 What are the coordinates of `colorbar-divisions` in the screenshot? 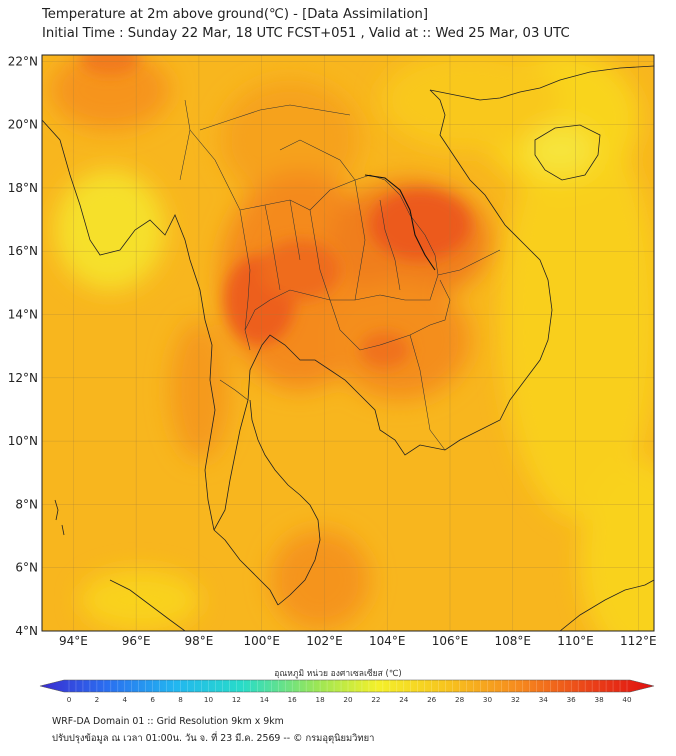 It's located at (348, 686).